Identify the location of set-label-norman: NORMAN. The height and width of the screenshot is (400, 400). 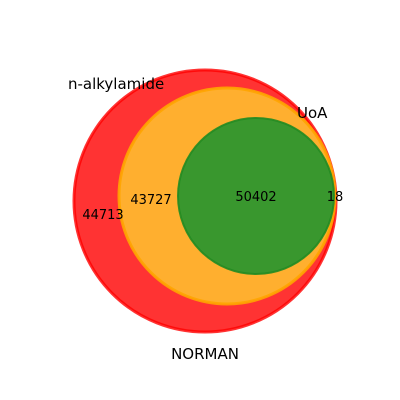
(205, 354).